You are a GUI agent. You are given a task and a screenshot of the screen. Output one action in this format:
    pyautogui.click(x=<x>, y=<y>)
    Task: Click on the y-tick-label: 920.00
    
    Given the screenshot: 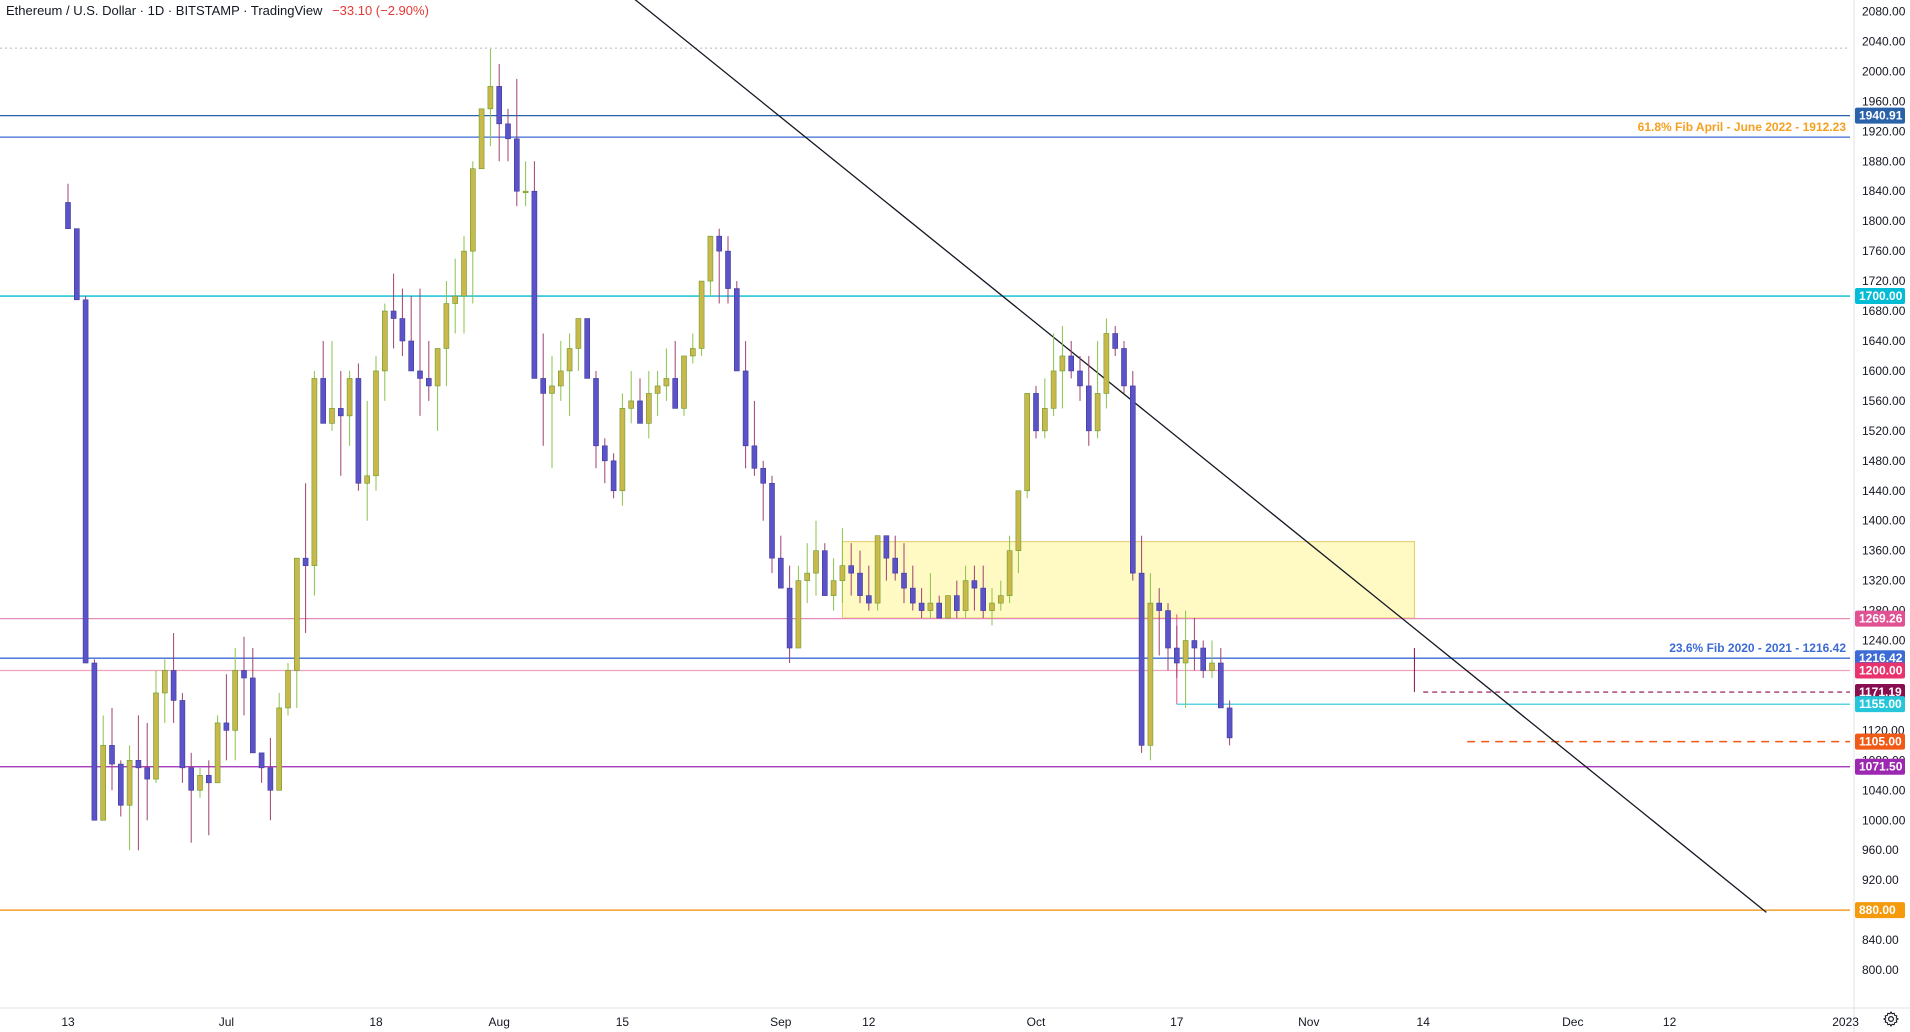 What is the action you would take?
    pyautogui.click(x=1880, y=880)
    